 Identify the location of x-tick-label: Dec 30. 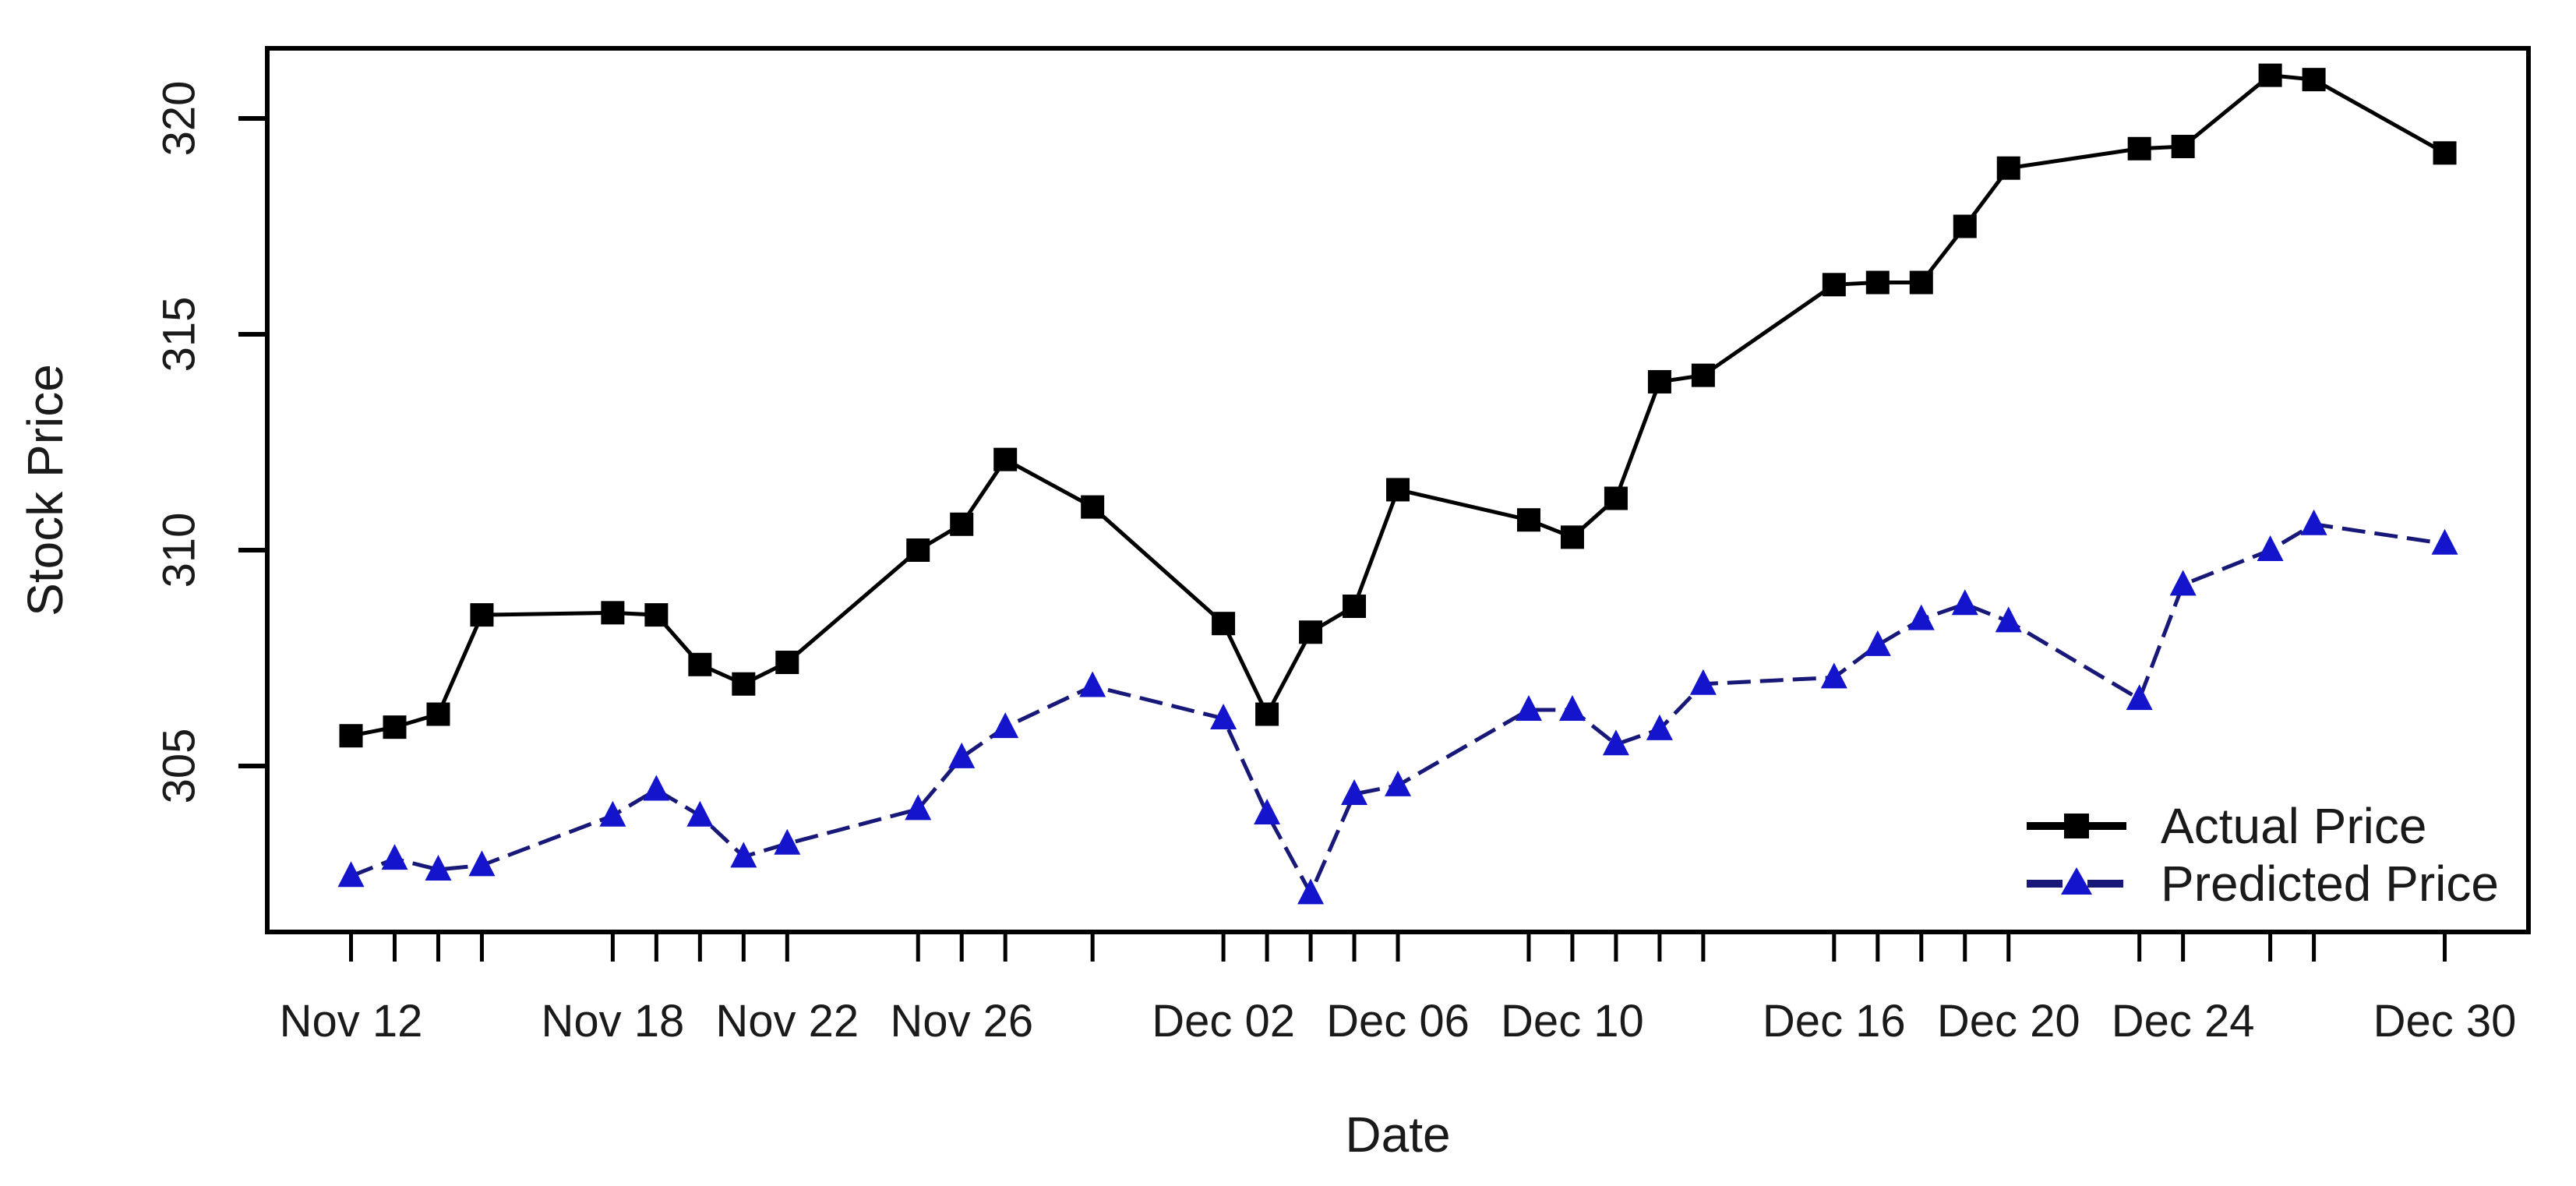
(2445, 1021).